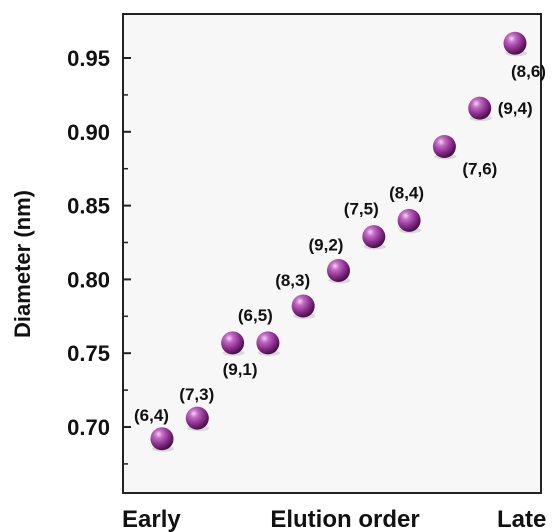  I want to click on point-label: (9,4), so click(515, 108).